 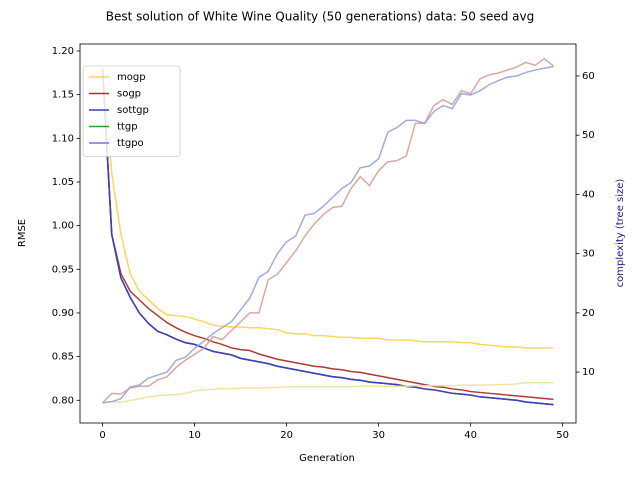 What do you see at coordinates (562, 435) in the screenshot?
I see `x-tick-label: 50` at bounding box center [562, 435].